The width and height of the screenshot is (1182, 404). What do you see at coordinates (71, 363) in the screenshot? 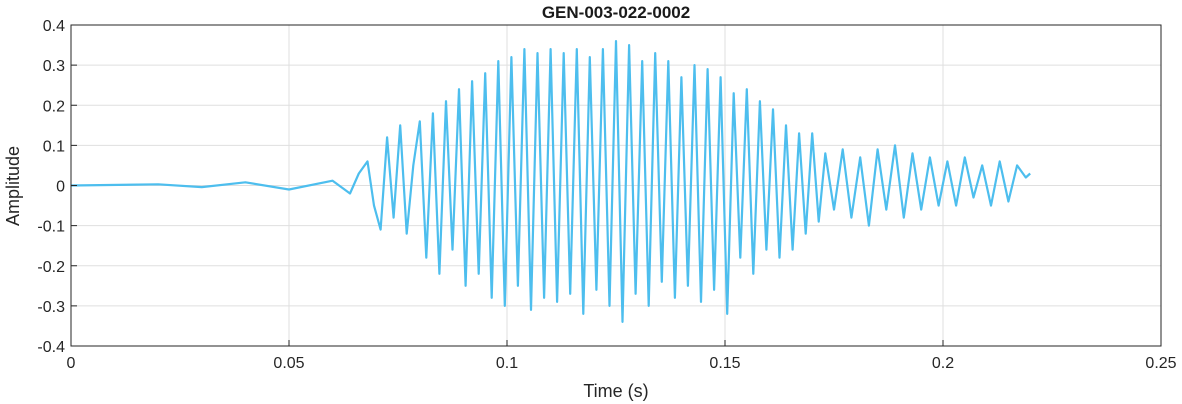
I see `x-tick-label: 0` at bounding box center [71, 363].